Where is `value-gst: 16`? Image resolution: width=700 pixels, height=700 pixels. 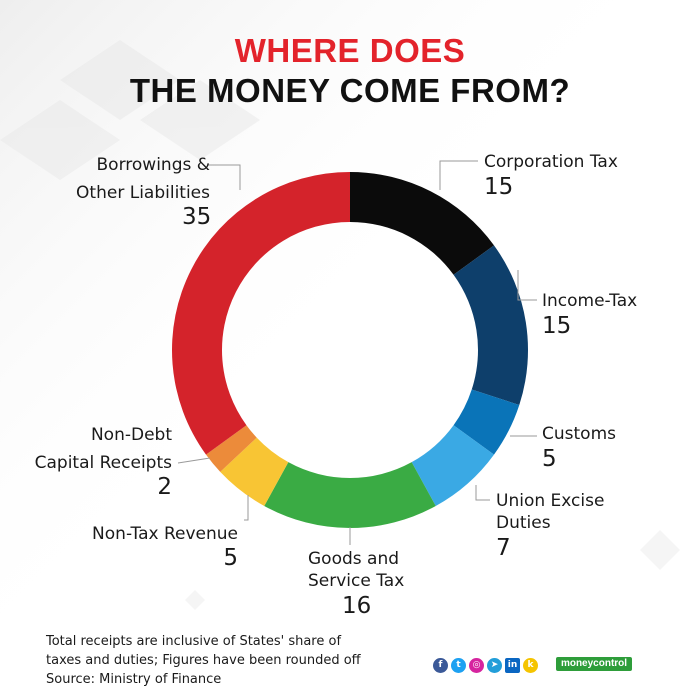 value-gst: 16 is located at coordinates (357, 606).